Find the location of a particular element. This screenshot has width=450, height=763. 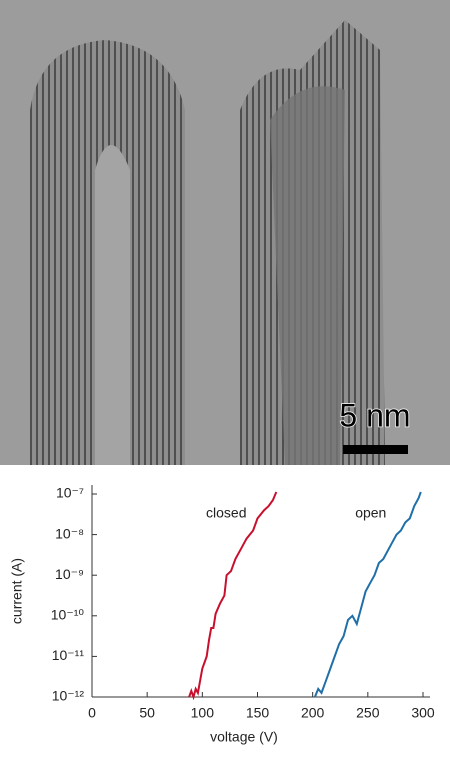

x-tick-label: 100 is located at coordinates (203, 713).